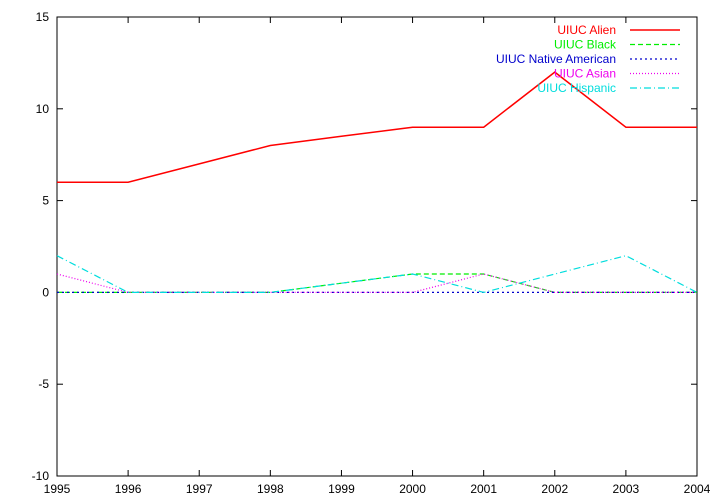 This screenshot has width=720, height=504. I want to click on x-tick-label: 1997, so click(199, 489).